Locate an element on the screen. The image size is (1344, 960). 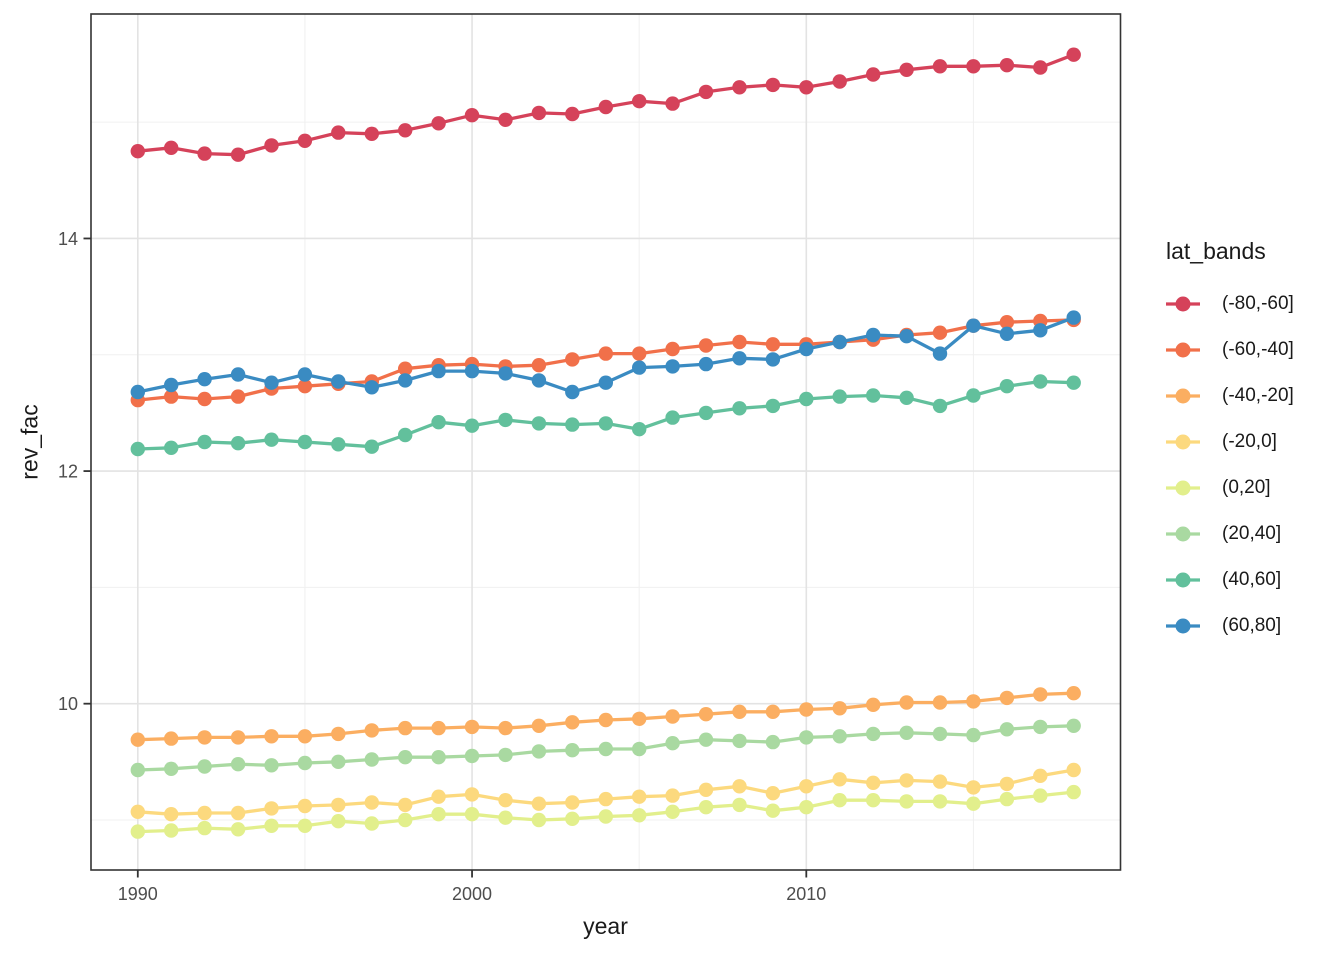
legend-item: (0,20] is located at coordinates (1230, 488).